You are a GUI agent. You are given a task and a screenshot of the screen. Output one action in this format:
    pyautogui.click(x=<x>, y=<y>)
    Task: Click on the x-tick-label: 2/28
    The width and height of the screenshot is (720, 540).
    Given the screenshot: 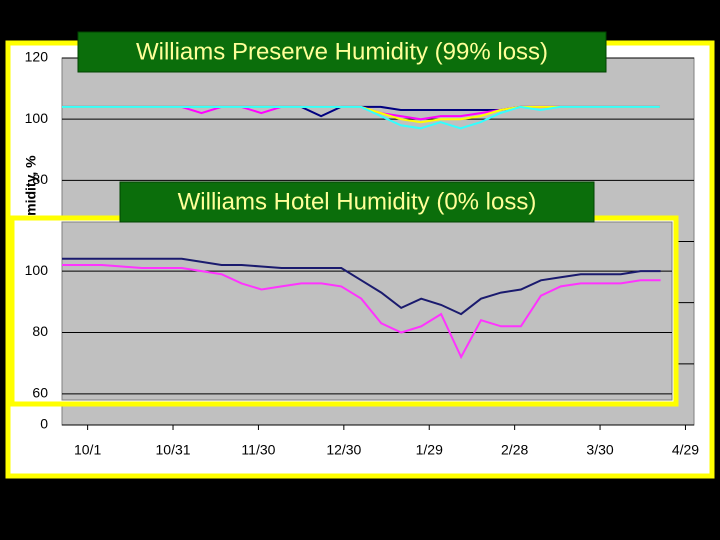 What is the action you would take?
    pyautogui.click(x=514, y=450)
    